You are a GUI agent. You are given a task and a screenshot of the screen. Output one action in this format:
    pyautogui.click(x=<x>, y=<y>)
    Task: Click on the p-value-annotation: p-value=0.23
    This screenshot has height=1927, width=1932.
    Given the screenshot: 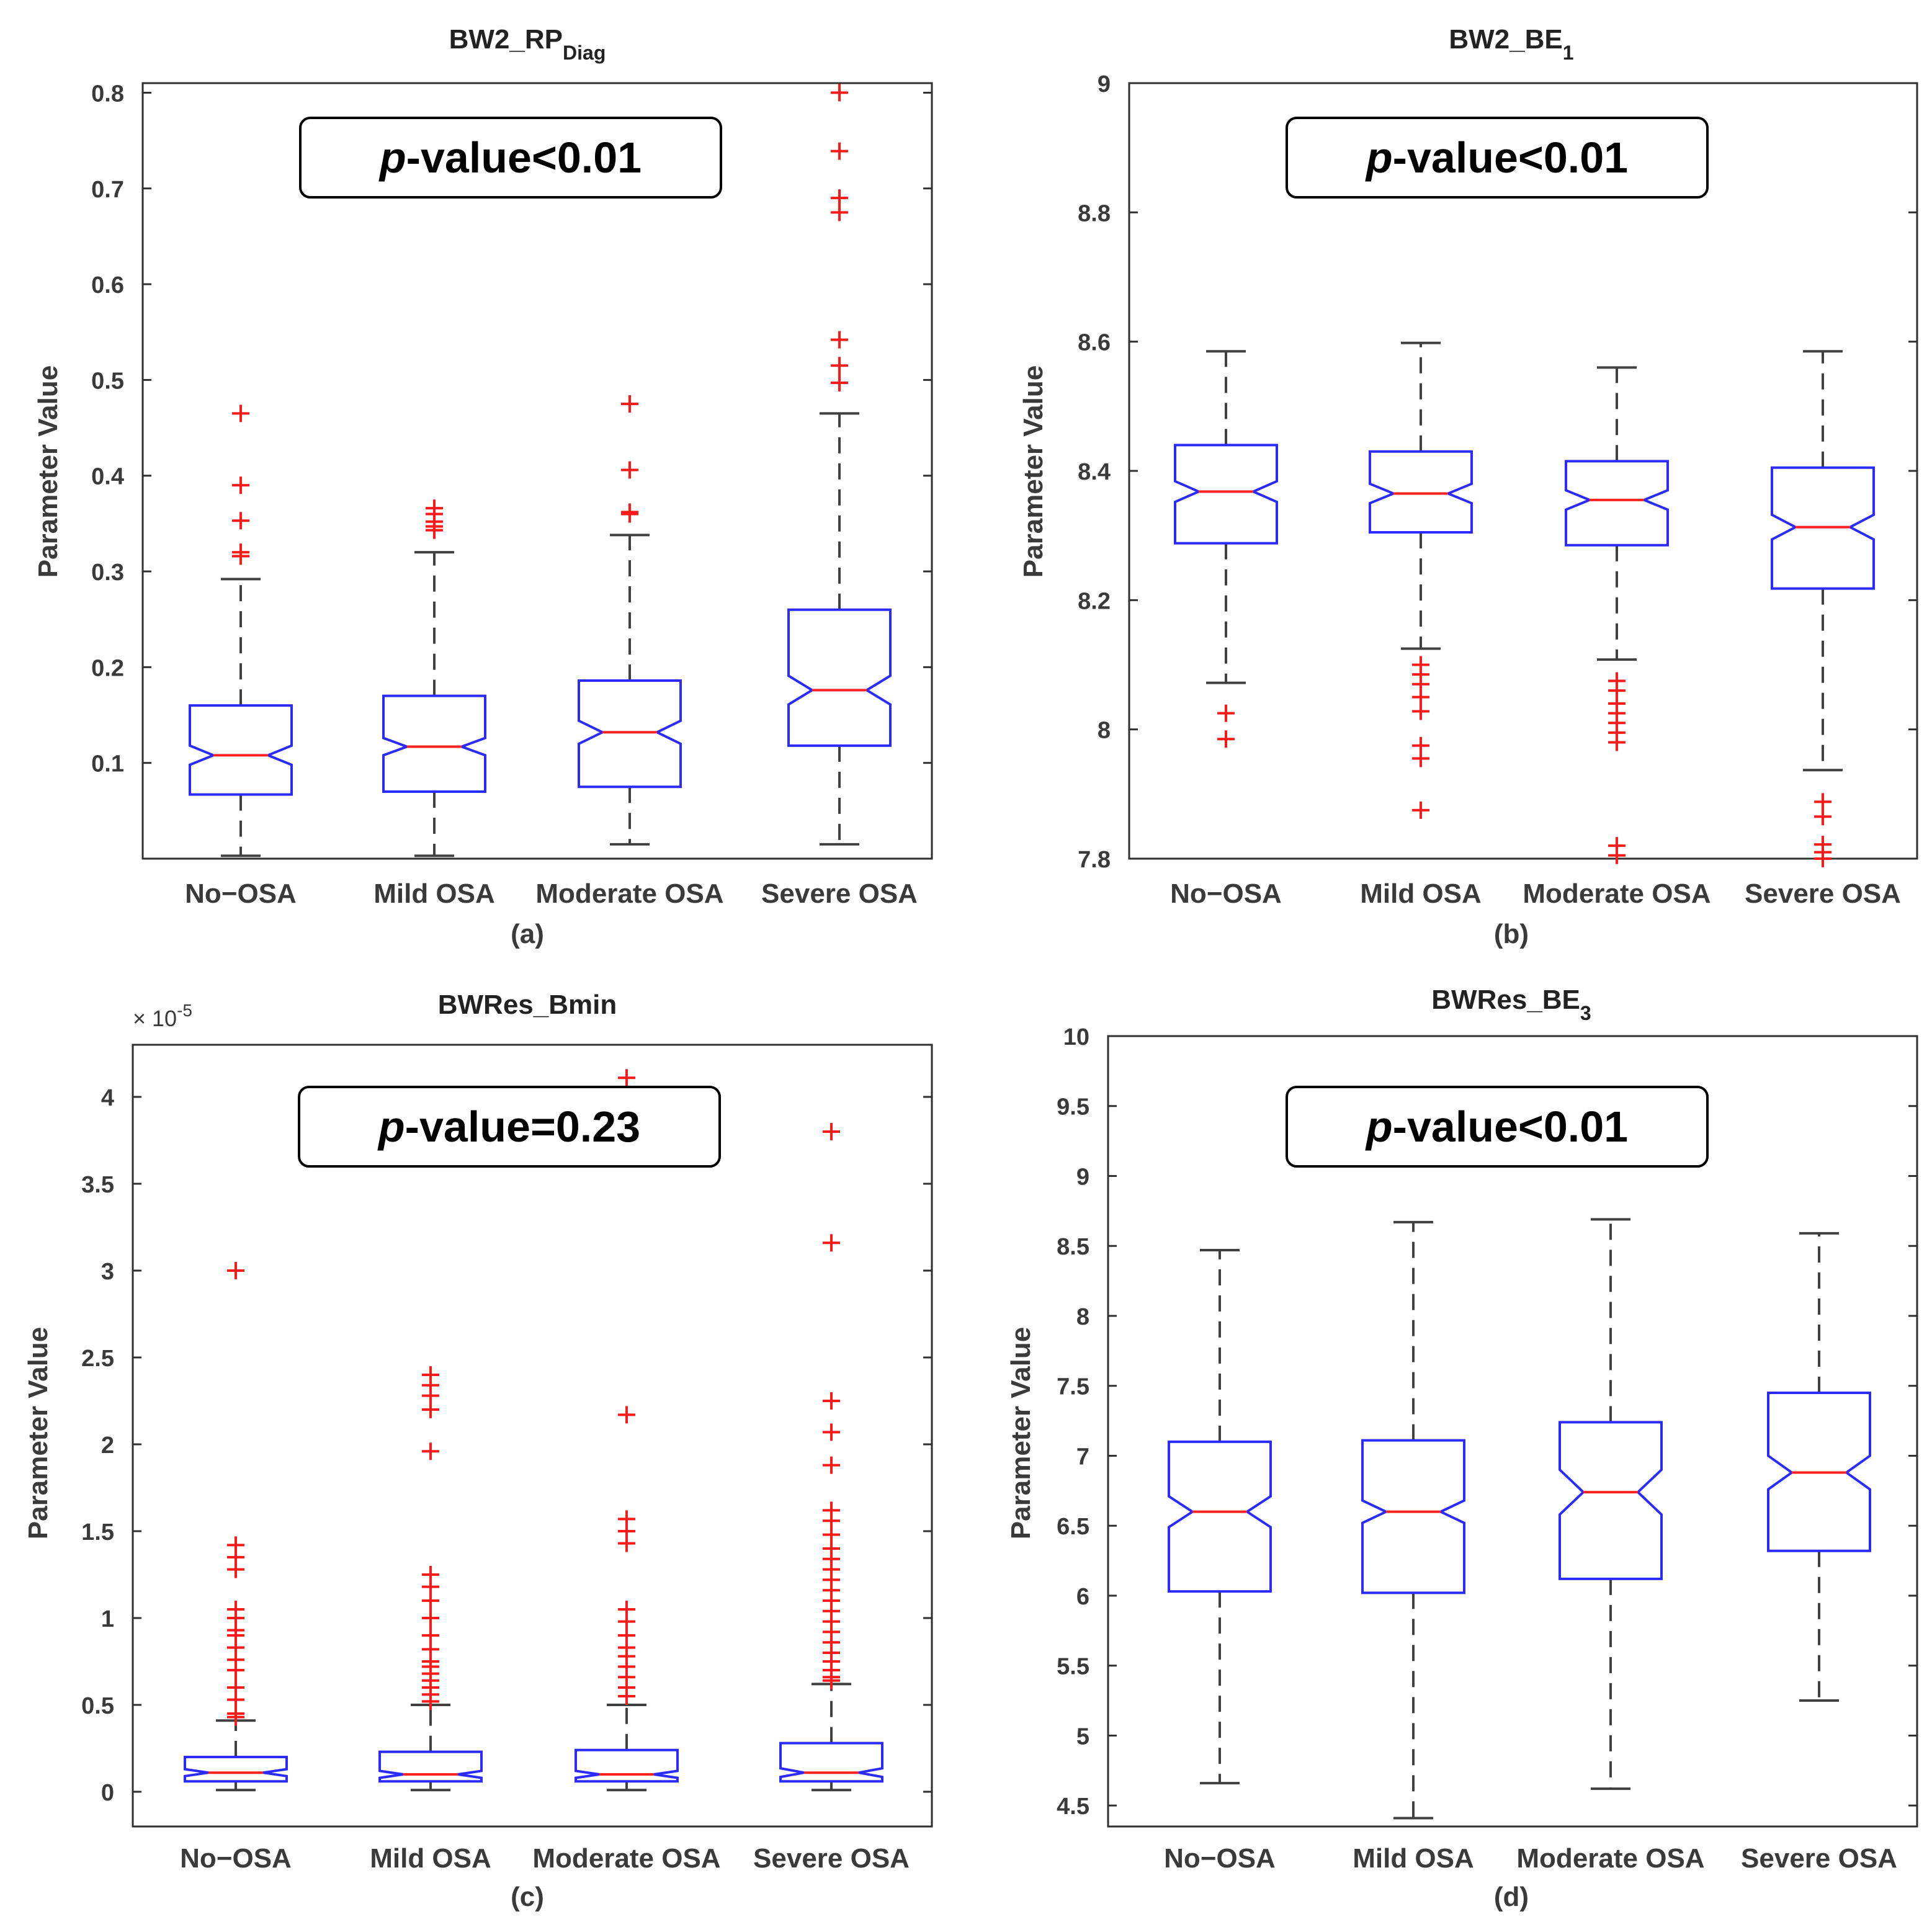 What is the action you would take?
    pyautogui.click(x=508, y=1126)
    